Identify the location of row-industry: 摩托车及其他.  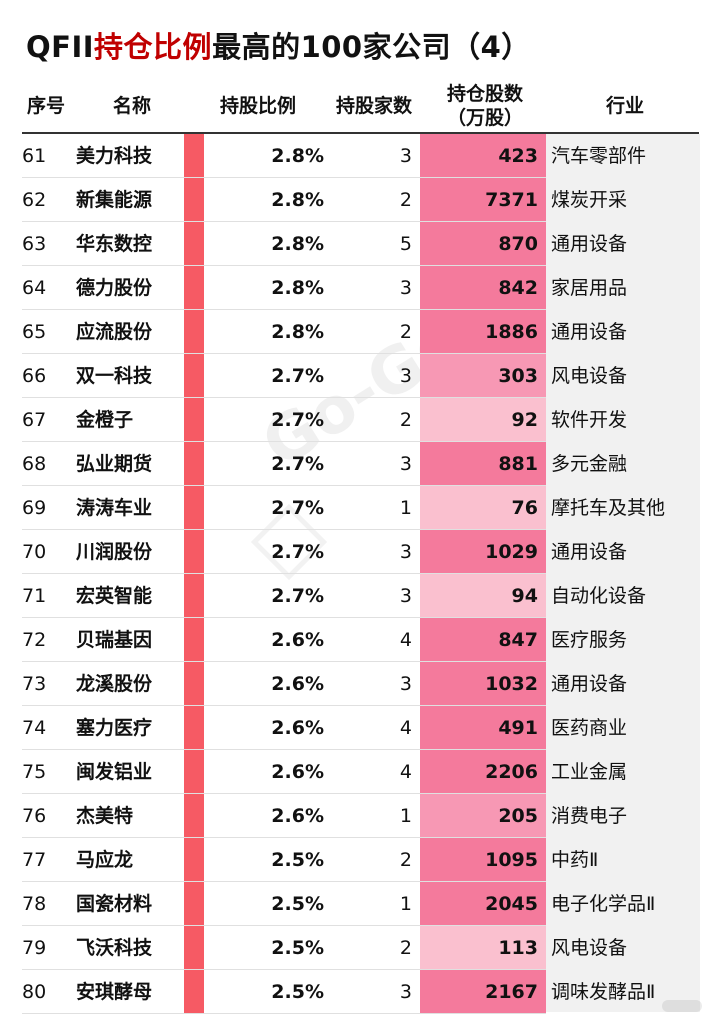
(608, 508).